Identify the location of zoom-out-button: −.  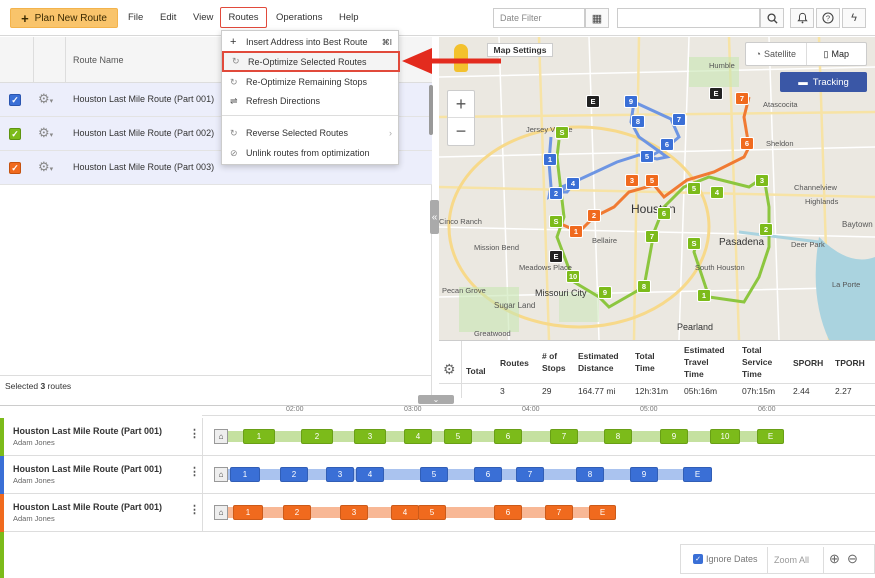
(461, 131).